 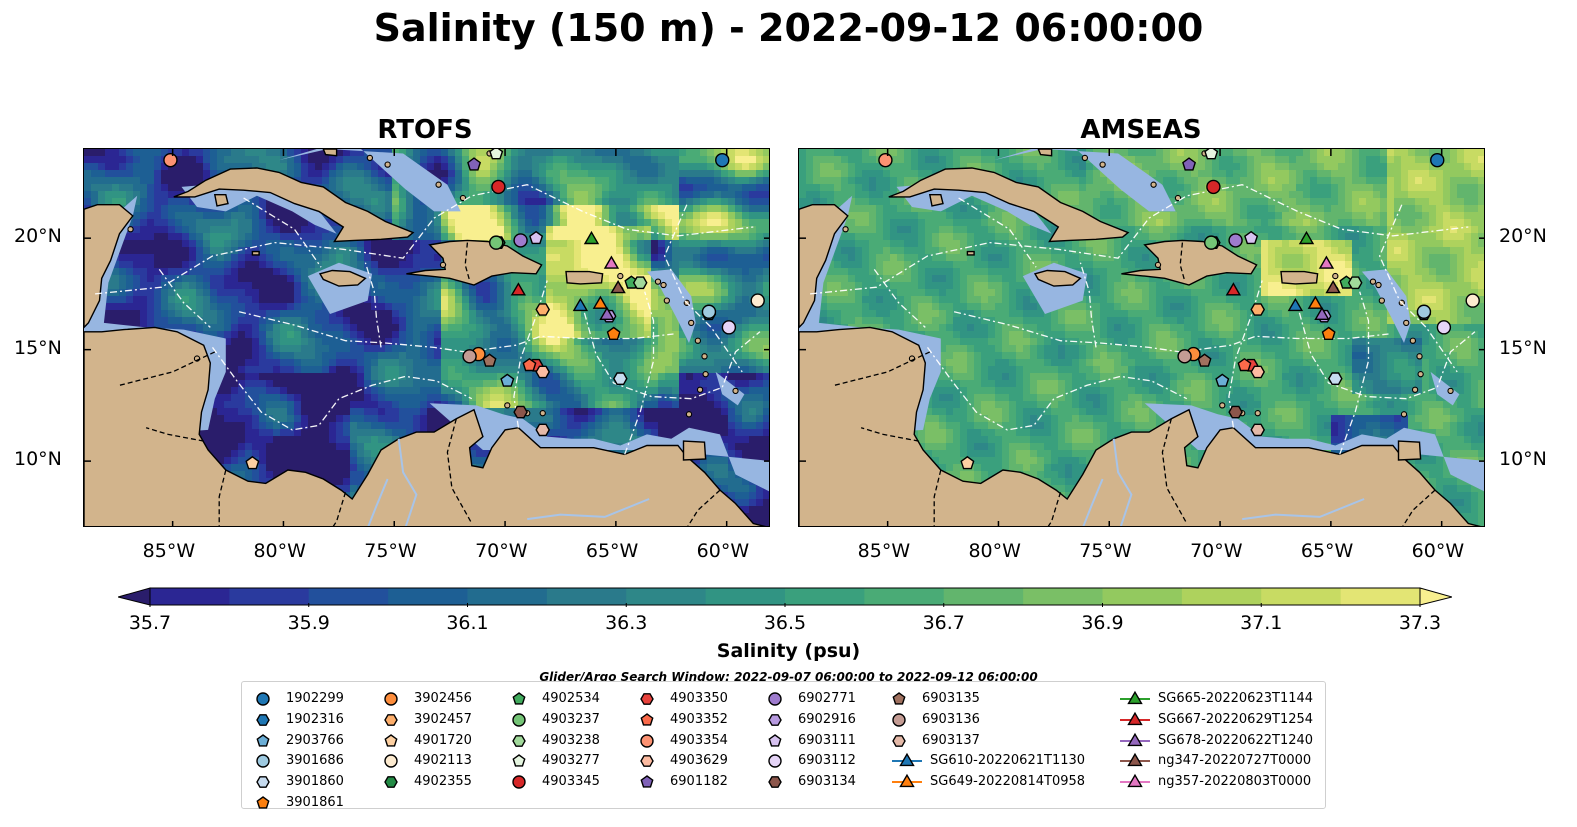 I want to click on colorbar-tick-label: 36.3, so click(x=626, y=623).